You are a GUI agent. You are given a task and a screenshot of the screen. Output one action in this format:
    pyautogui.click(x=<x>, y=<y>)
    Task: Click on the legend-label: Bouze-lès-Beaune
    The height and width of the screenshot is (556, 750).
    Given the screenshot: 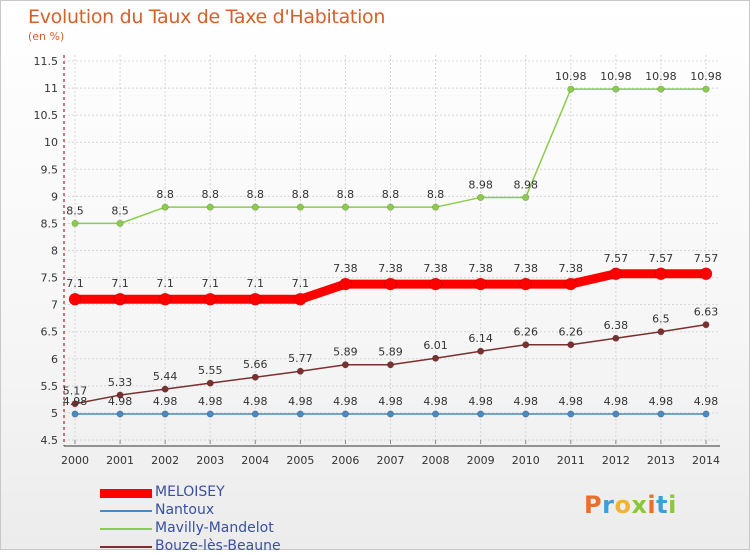 What is the action you would take?
    pyautogui.click(x=218, y=546)
    